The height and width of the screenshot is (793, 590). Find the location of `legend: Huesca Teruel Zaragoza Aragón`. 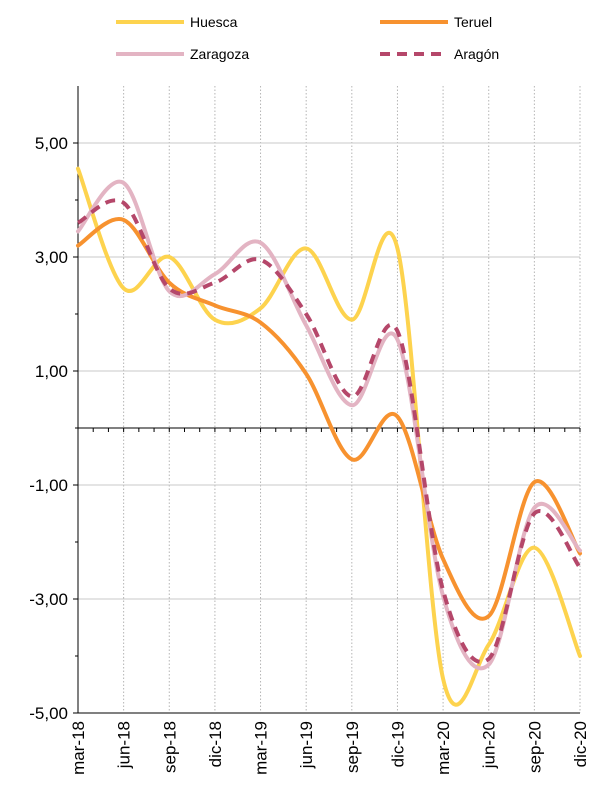

legend: Huesca Teruel Zaragoza Aragón is located at coordinates (307, 38).